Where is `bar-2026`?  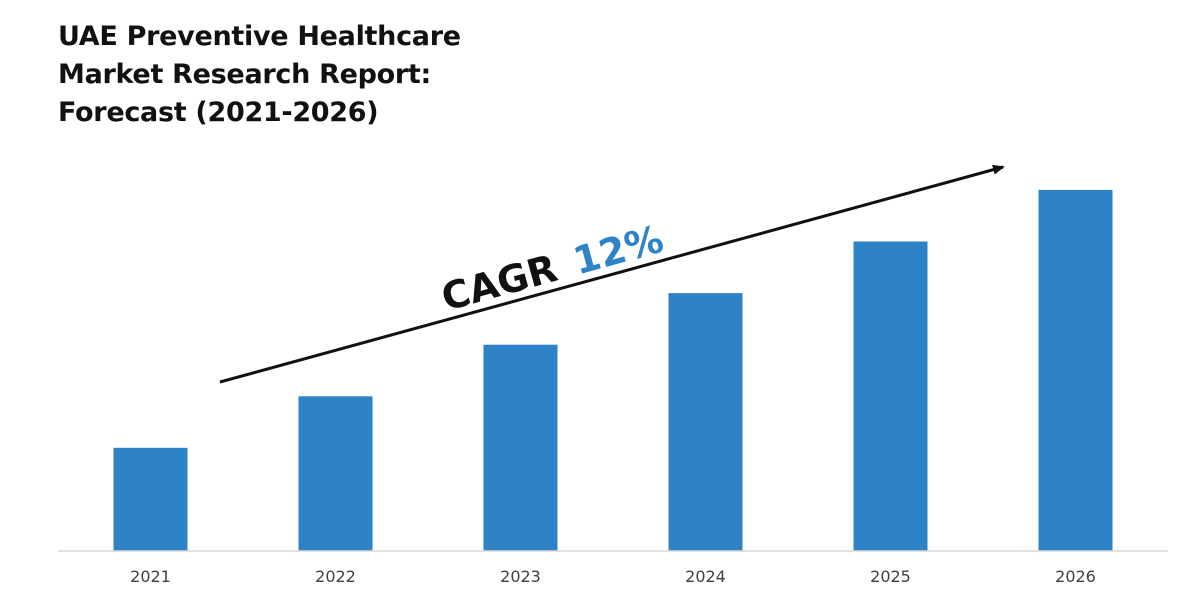
bar-2026 is located at coordinates (1075, 370).